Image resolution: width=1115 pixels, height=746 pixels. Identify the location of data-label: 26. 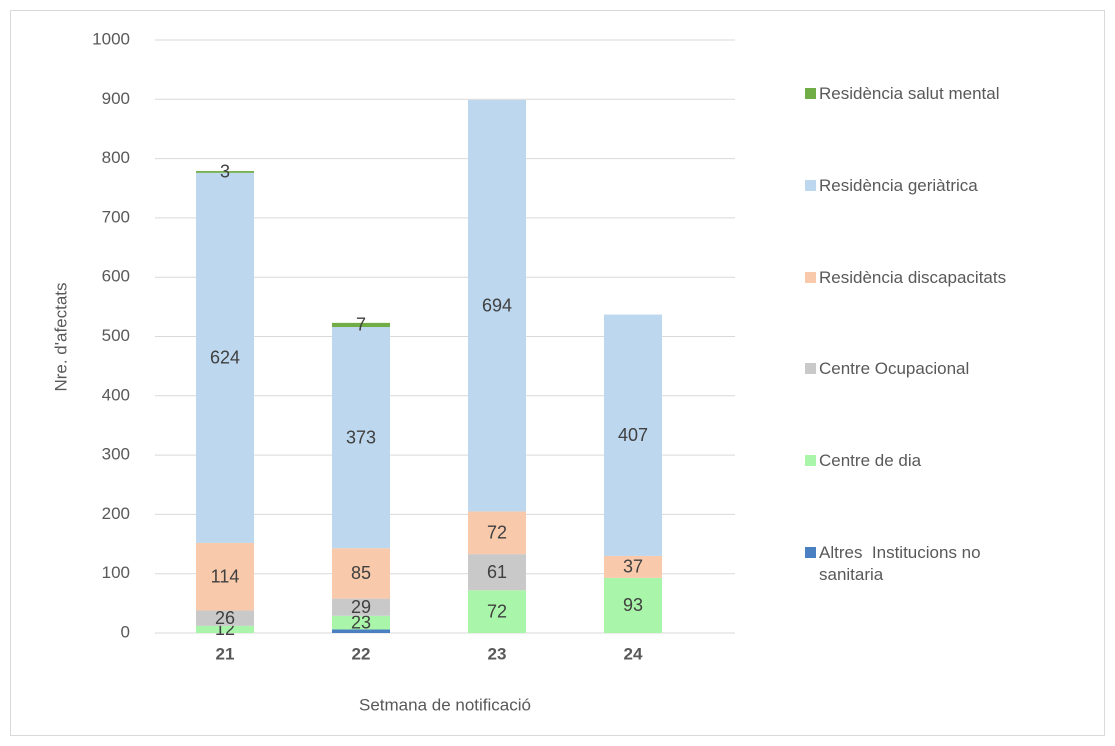
(225, 618).